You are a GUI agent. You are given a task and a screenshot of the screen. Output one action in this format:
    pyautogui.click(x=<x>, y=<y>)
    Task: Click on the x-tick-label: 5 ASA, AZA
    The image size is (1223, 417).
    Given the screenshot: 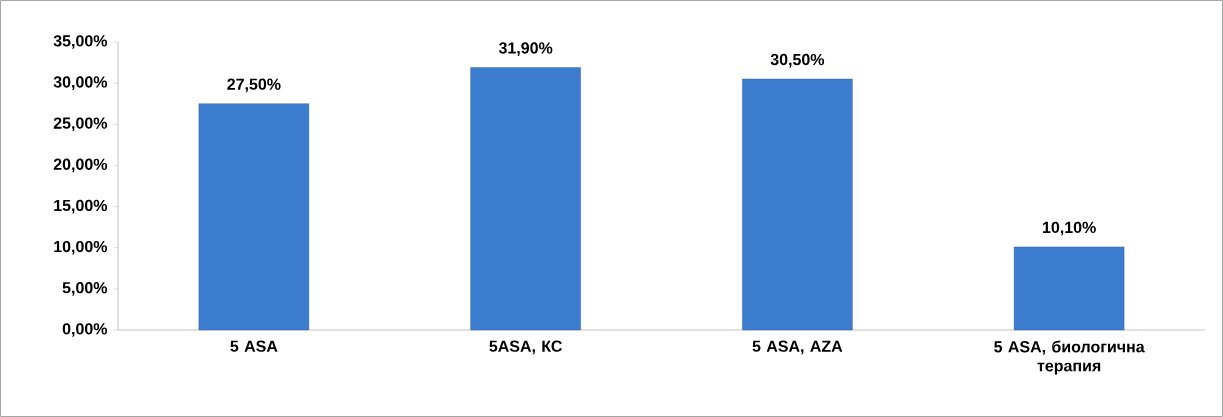 What is the action you would take?
    pyautogui.click(x=797, y=347)
    